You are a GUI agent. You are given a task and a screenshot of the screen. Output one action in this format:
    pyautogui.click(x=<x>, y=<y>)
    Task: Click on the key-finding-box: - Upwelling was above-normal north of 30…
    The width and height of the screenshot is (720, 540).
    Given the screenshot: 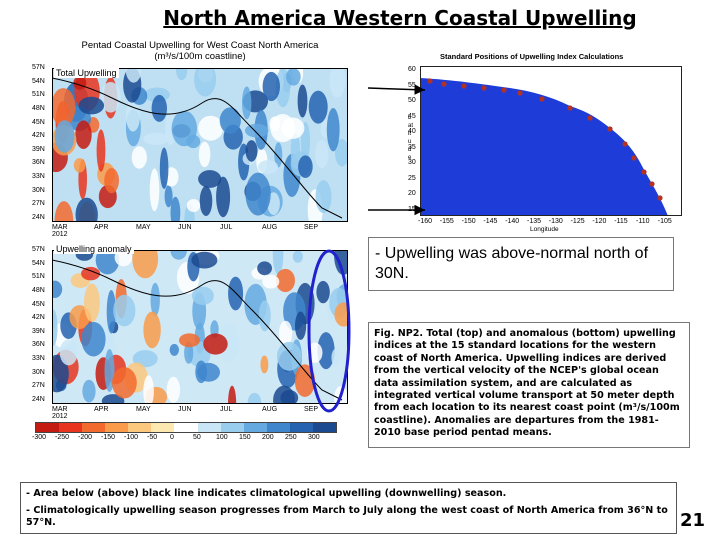 What is the action you would take?
    pyautogui.click(x=521, y=264)
    